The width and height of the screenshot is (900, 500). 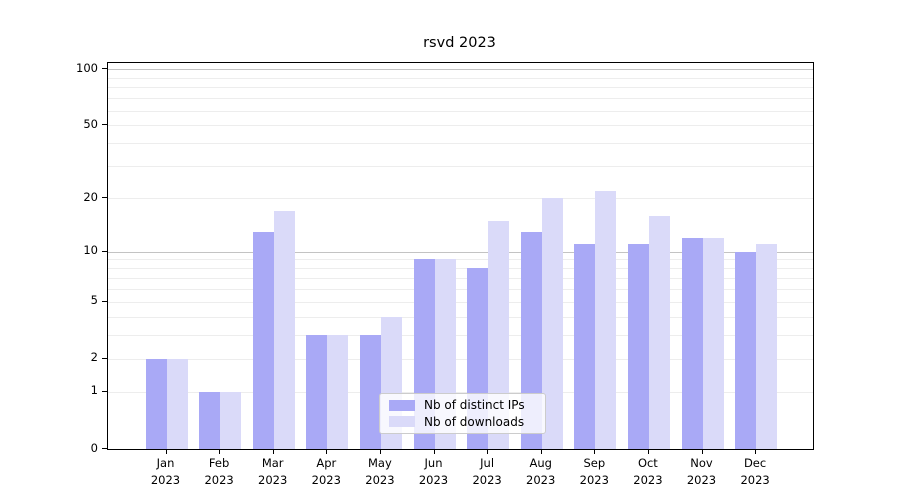 I want to click on bar-downloads-aug, so click(x=552, y=323).